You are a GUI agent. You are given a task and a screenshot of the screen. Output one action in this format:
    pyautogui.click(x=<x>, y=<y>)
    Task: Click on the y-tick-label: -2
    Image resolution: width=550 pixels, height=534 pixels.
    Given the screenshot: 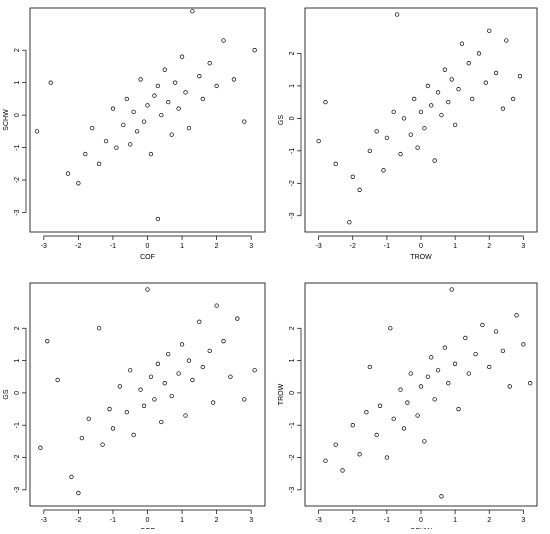 What is the action you would take?
    pyautogui.click(x=17, y=457)
    